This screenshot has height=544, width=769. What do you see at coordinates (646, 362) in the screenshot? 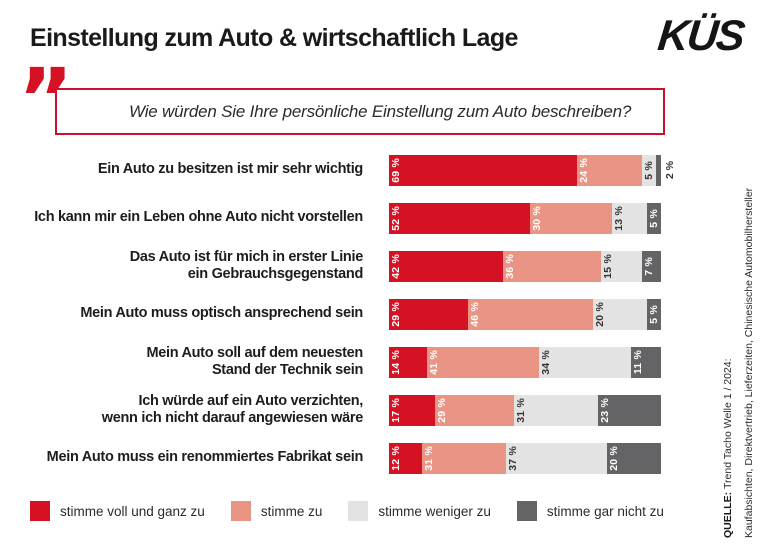
I see `bar-segment: 11 %` at bounding box center [646, 362].